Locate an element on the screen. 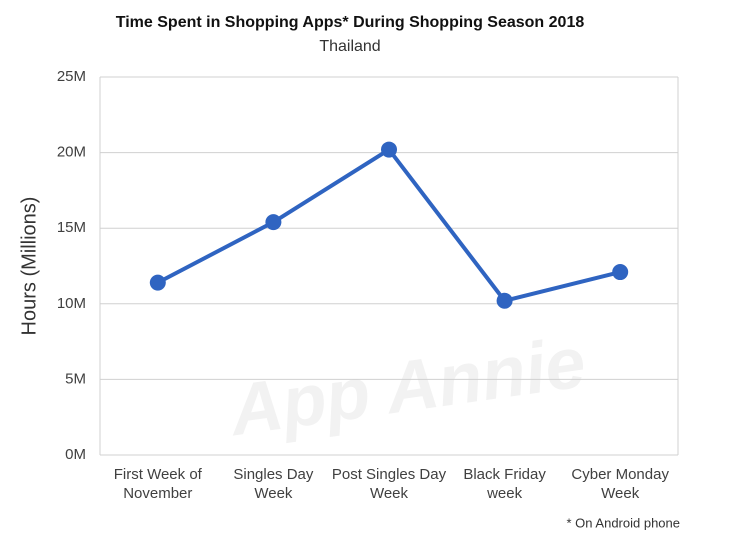  y-tick-label: 5M is located at coordinates (75, 378).